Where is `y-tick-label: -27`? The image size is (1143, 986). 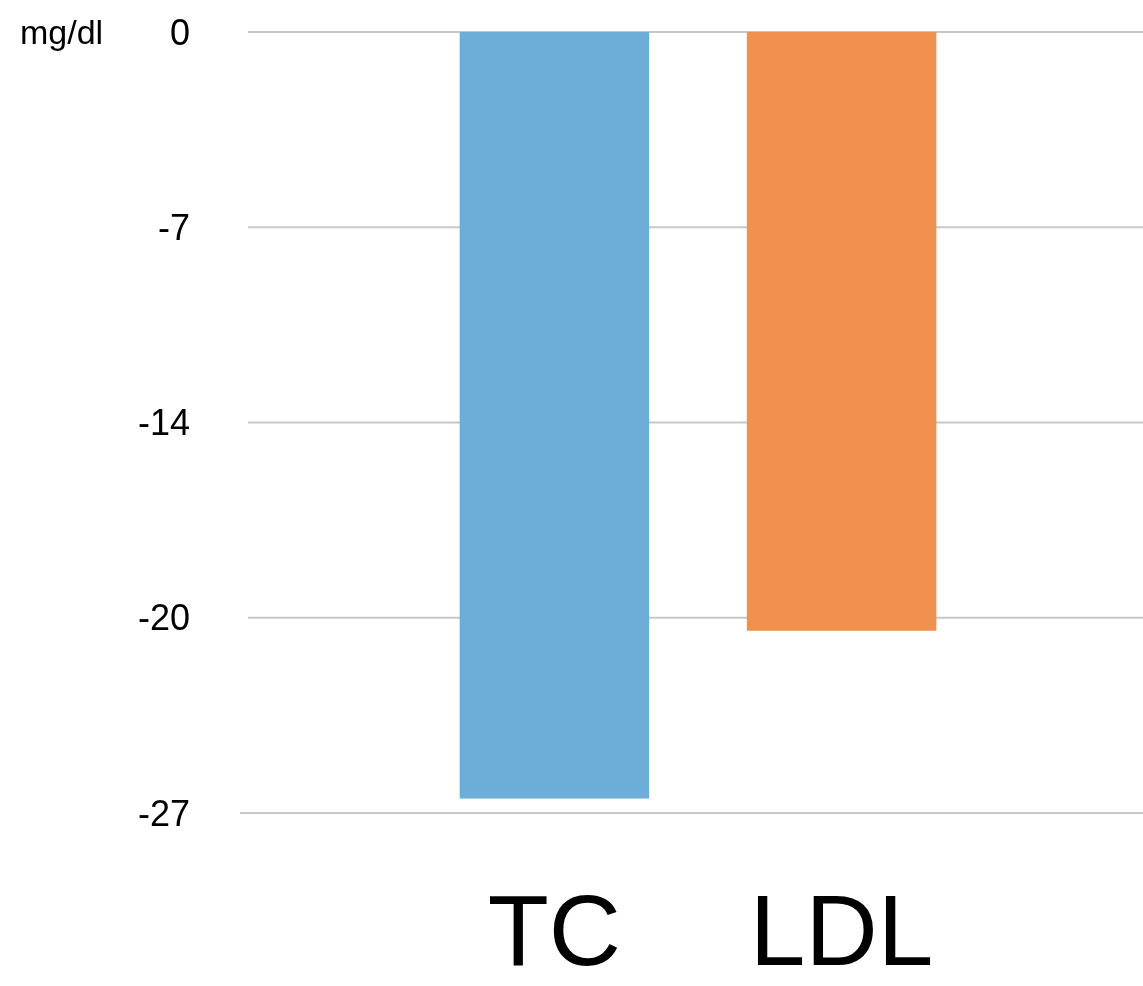 y-tick-label: -27 is located at coordinates (163, 813).